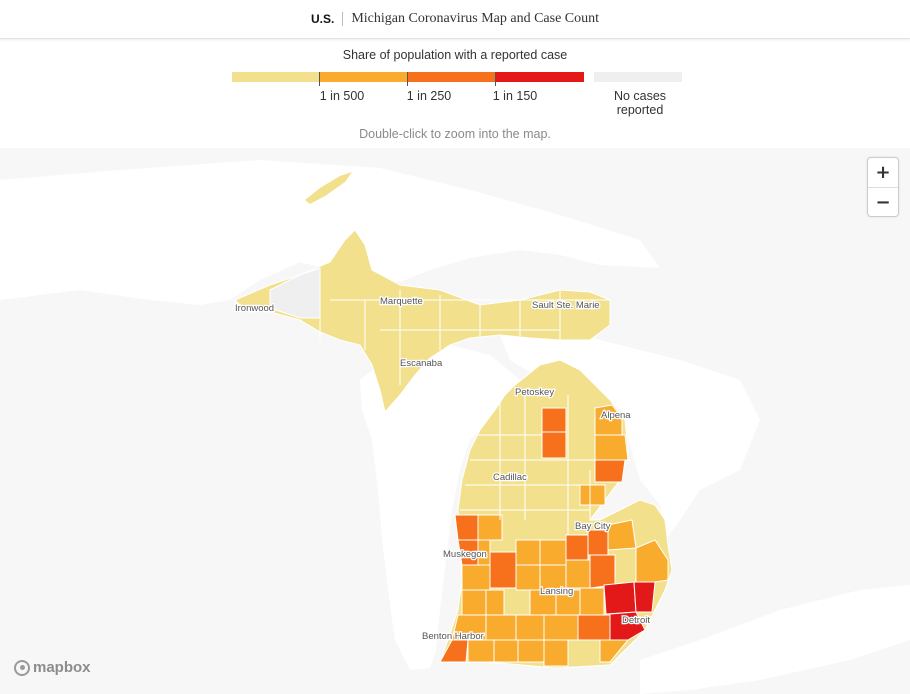  What do you see at coordinates (22, 667) in the screenshot?
I see `mapbox-icon` at bounding box center [22, 667].